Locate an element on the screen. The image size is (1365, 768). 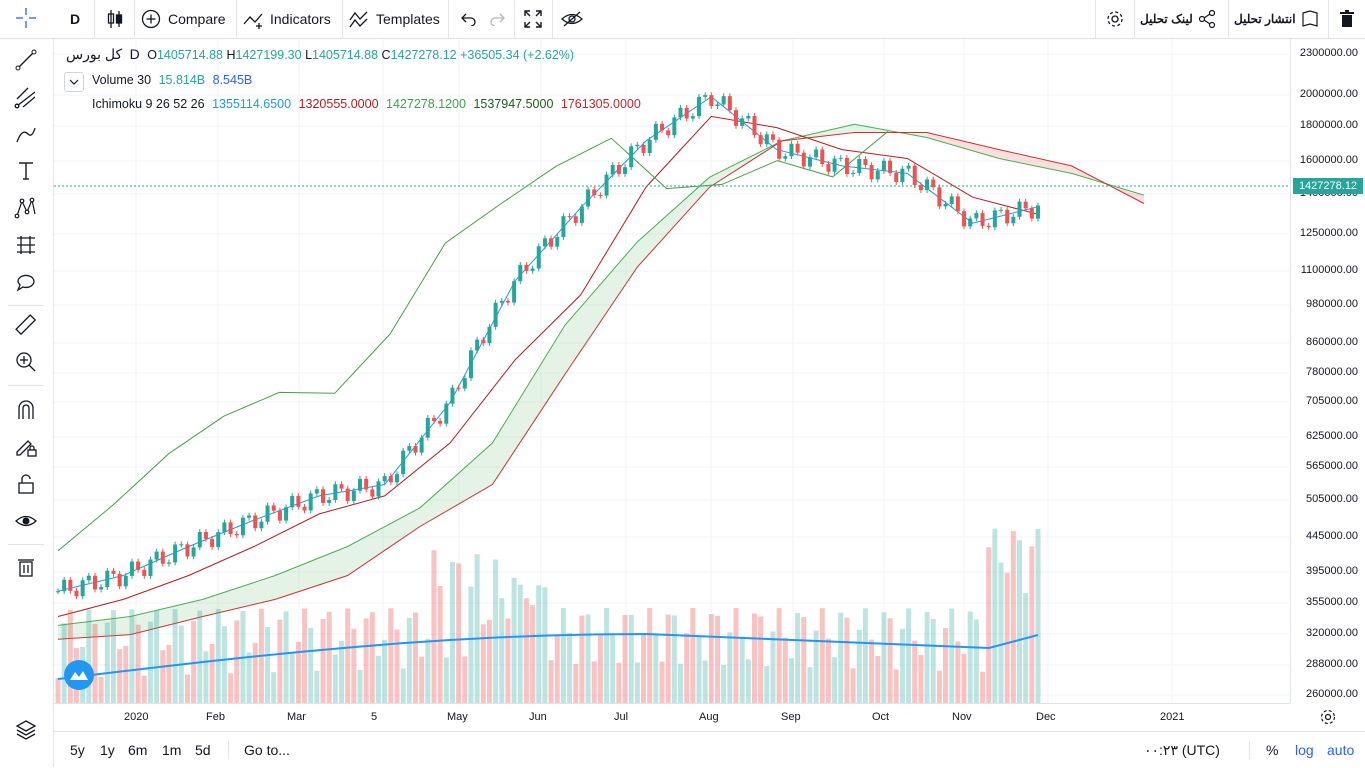
price-tick-label: 1600000.00 is located at coordinates (1328, 160).